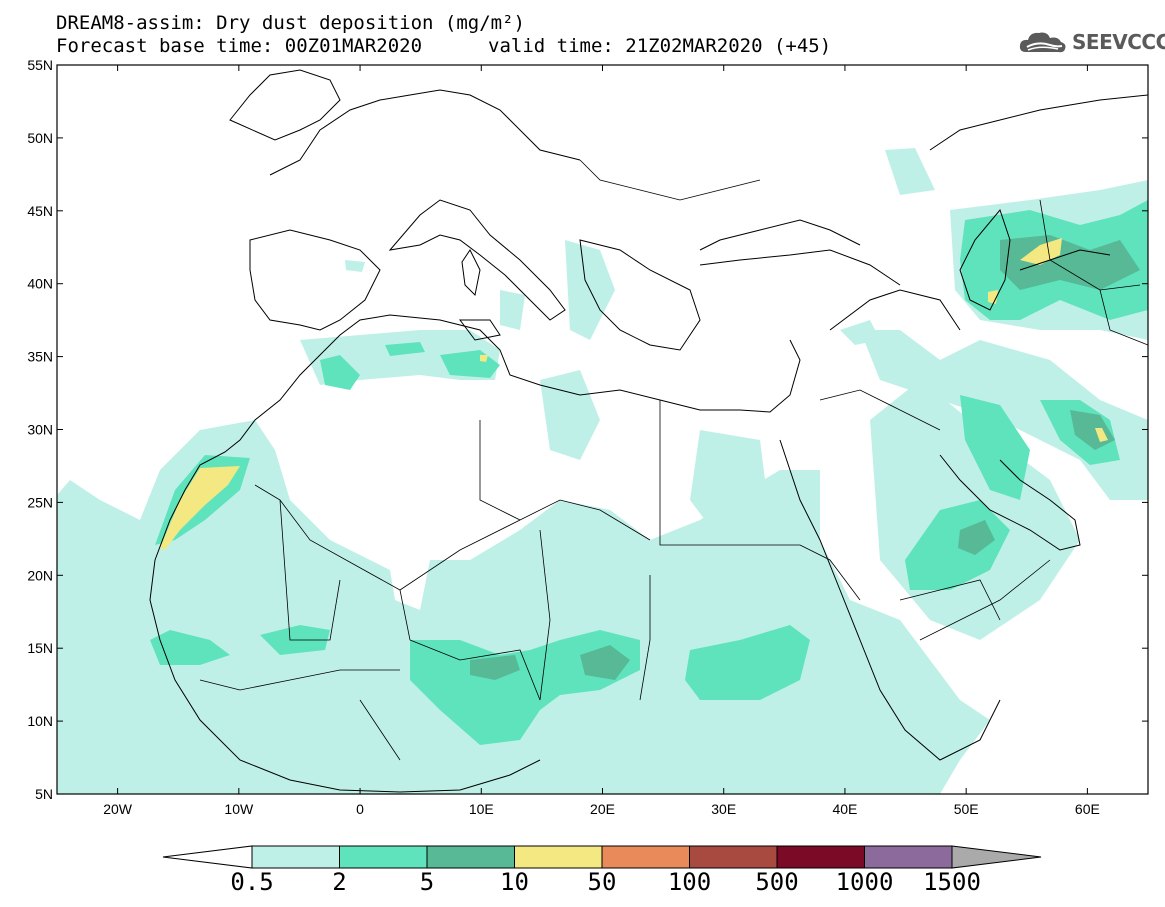 The height and width of the screenshot is (907, 1165). What do you see at coordinates (252, 882) in the screenshot?
I see `colorbar-label: 0.5` at bounding box center [252, 882].